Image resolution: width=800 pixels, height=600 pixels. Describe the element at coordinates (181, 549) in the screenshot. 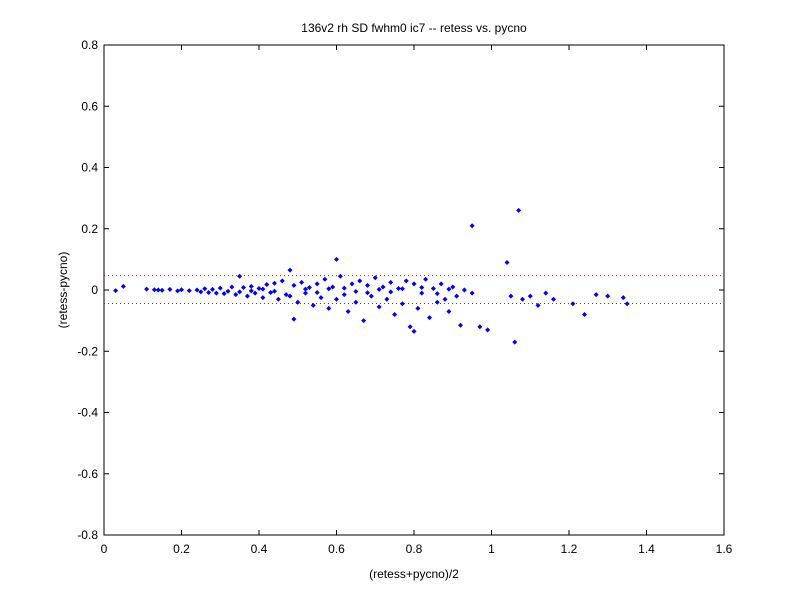

I see `x-tick-label: 0.2` at that location.